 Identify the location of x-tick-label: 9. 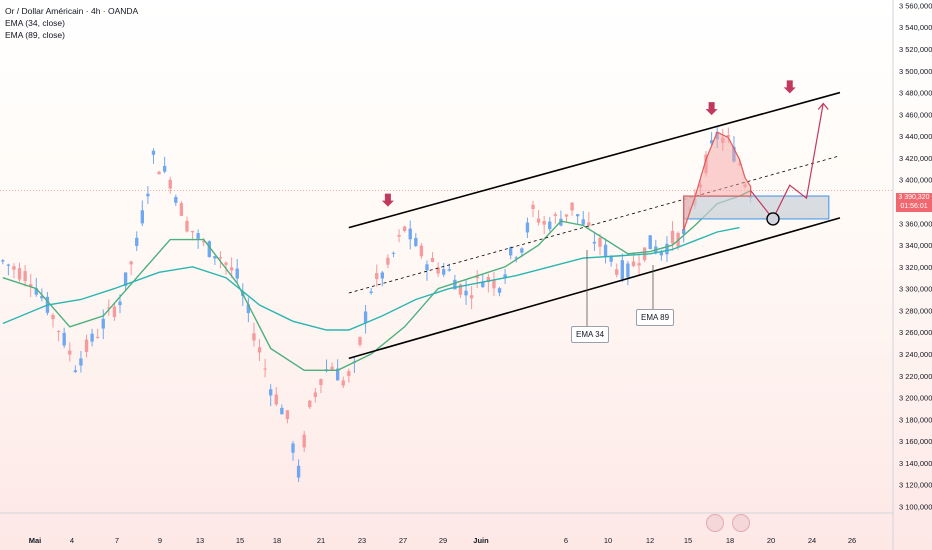
(160, 540).